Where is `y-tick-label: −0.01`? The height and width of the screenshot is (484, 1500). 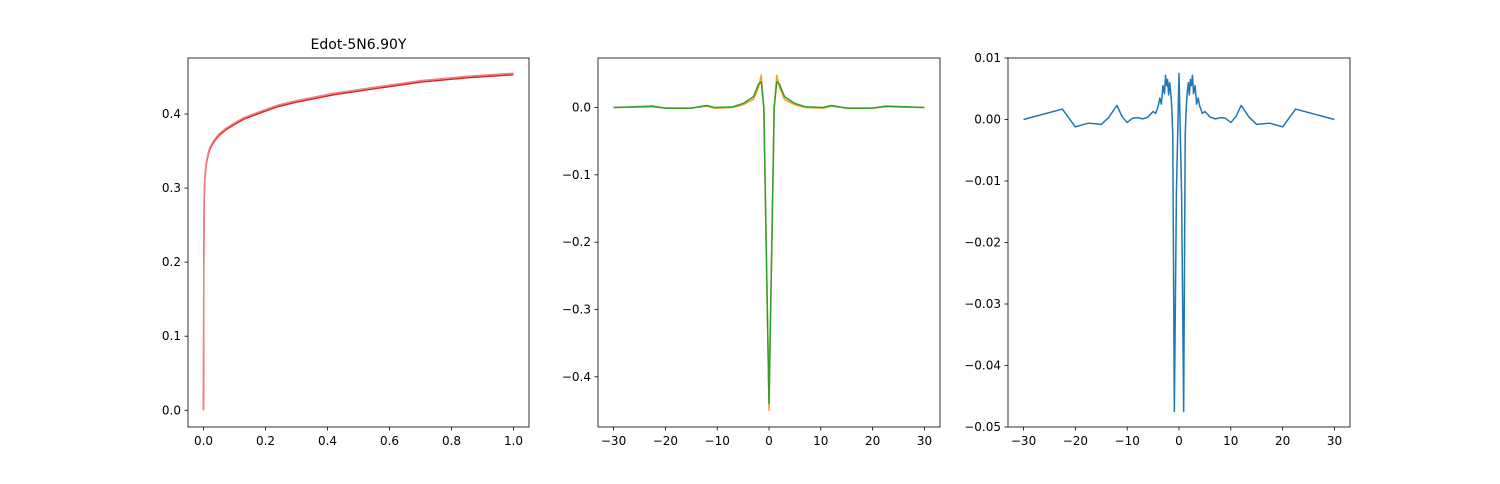
y-tick-label: −0.01 is located at coordinates (982, 181).